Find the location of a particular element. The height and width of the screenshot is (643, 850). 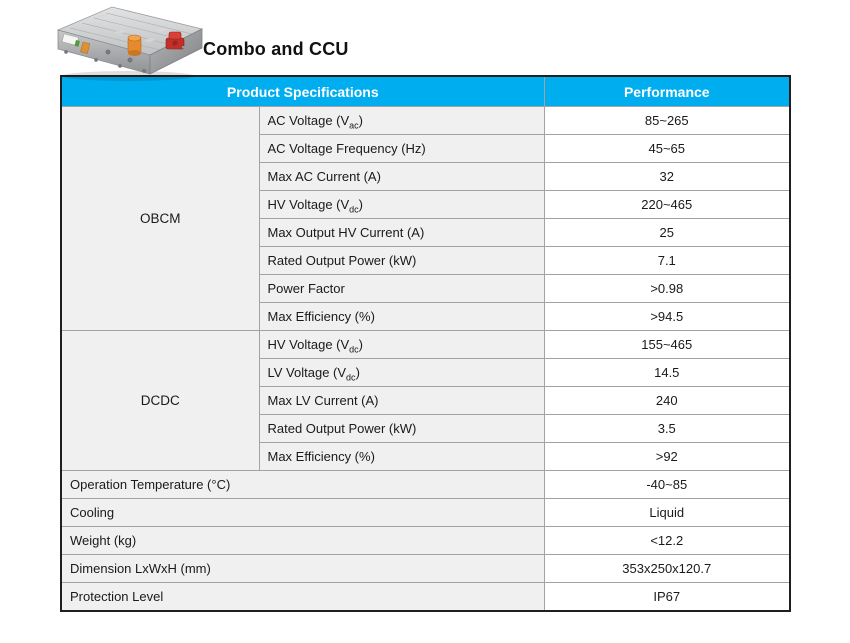

table-row: Dimension LxWxH (mm) 353x250x120.7 is located at coordinates (425, 568).